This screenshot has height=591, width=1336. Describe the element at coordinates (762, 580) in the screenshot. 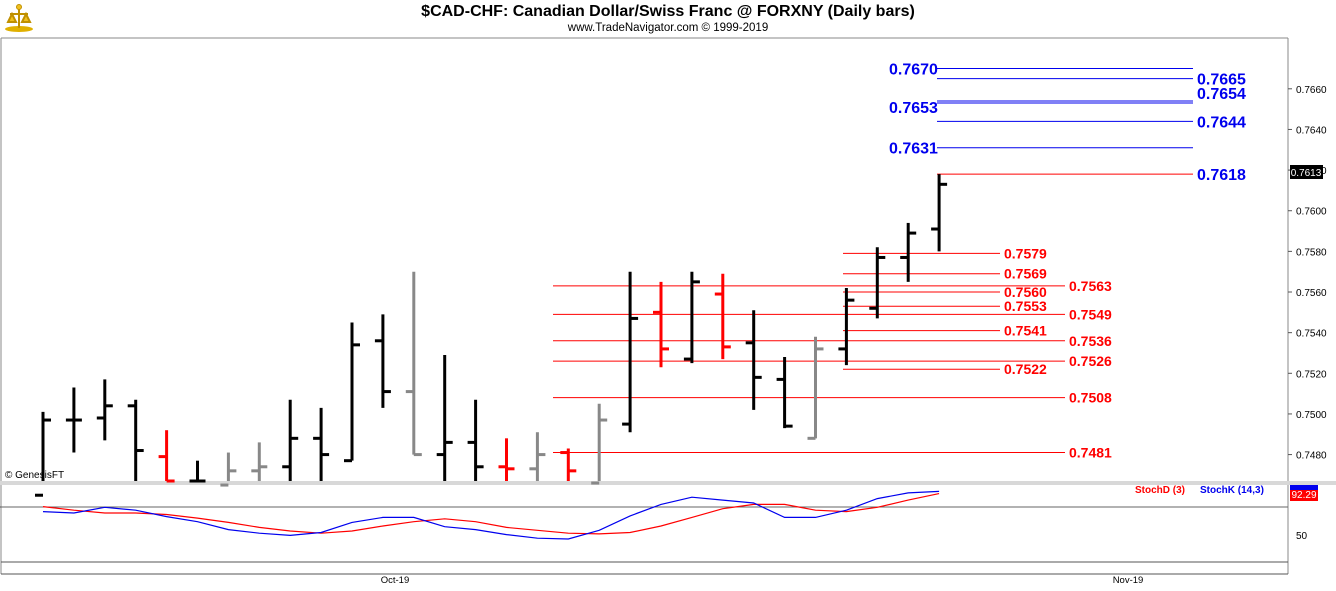

I see `time-axis: Oct-19 Nov-19` at that location.